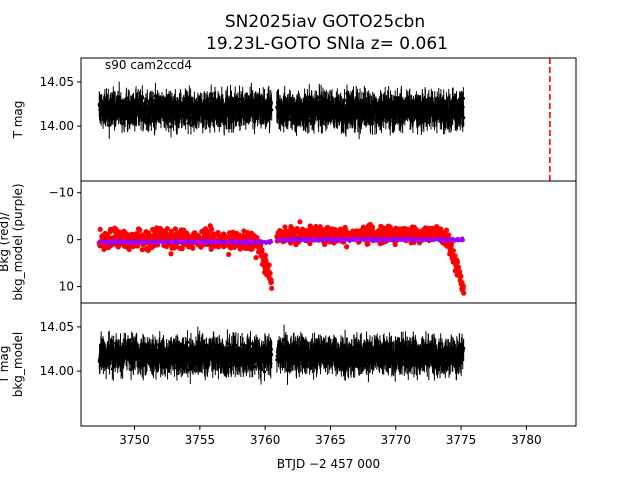 The image size is (640, 480). What do you see at coordinates (57, 82) in the screenshot?
I see `y-tick-label: 14.05` at bounding box center [57, 82].